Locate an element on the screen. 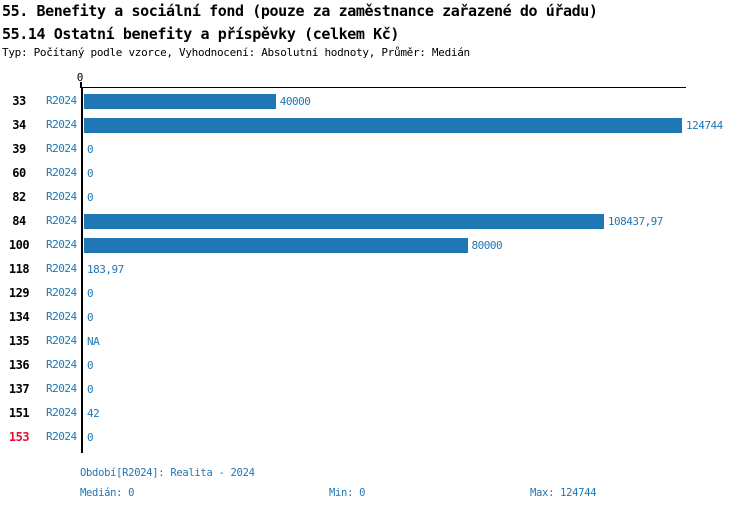 This screenshot has height=512, width=750. x-axis-zero-tick-label: 0 is located at coordinates (80, 77).